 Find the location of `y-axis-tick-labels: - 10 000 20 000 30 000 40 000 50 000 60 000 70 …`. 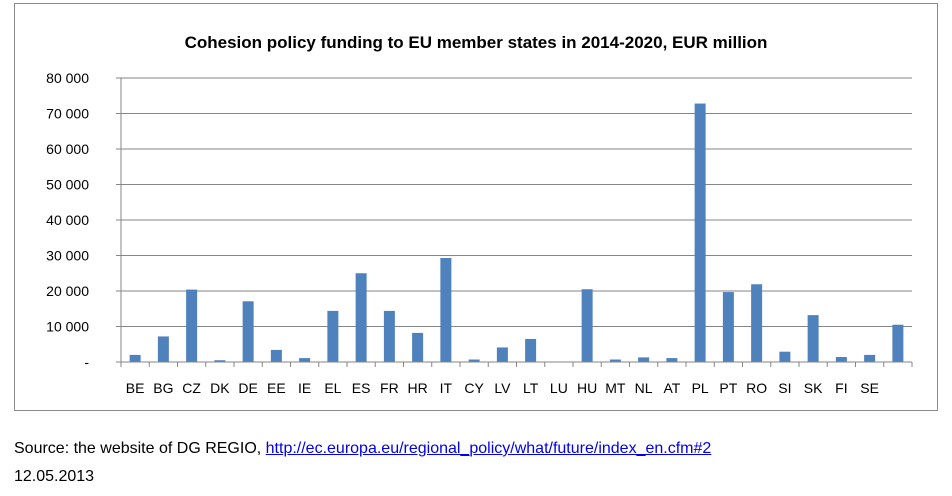

y-axis-tick-labels: - 10 000 20 000 30 000 40 000 50 000 60 000 70 … is located at coordinates (67, 220).